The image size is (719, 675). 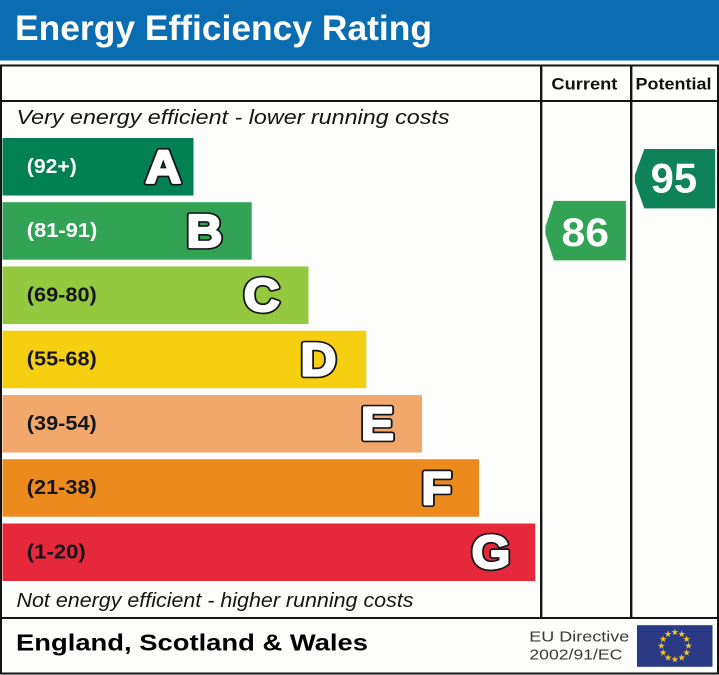 I want to click on svg-text: (69-80), so click(x=62, y=296).